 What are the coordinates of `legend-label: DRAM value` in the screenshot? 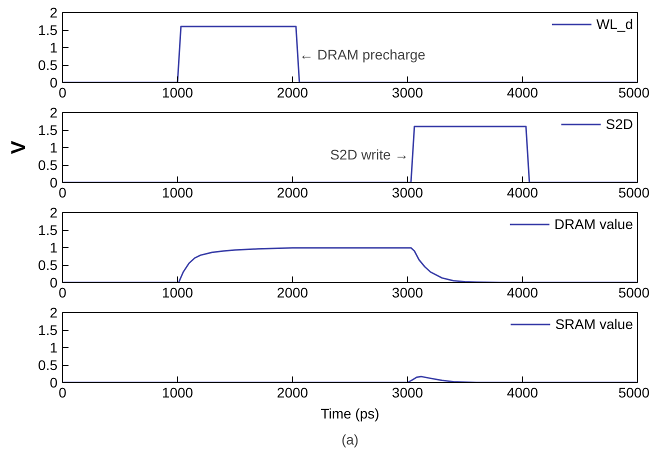 It's located at (593, 224).